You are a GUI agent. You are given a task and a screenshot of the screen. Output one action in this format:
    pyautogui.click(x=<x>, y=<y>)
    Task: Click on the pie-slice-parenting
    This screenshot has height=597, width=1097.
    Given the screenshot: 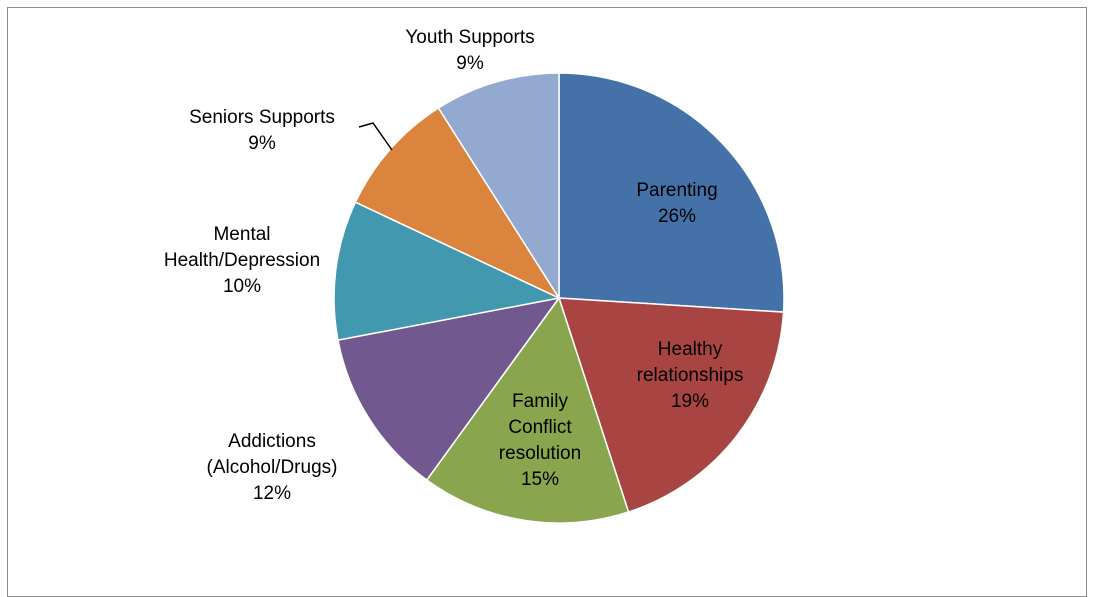 What is the action you would take?
    pyautogui.click(x=671, y=192)
    